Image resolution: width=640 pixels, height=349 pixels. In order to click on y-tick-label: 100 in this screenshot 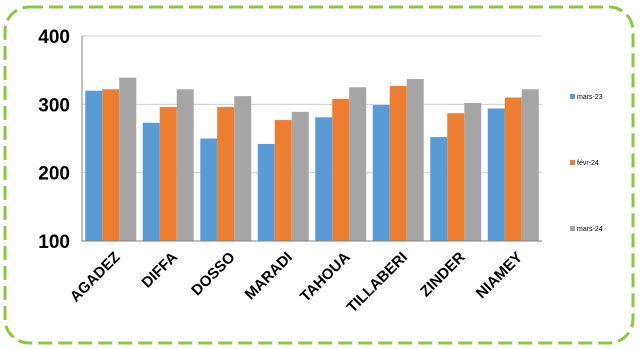, I will do `click(54, 242)`.